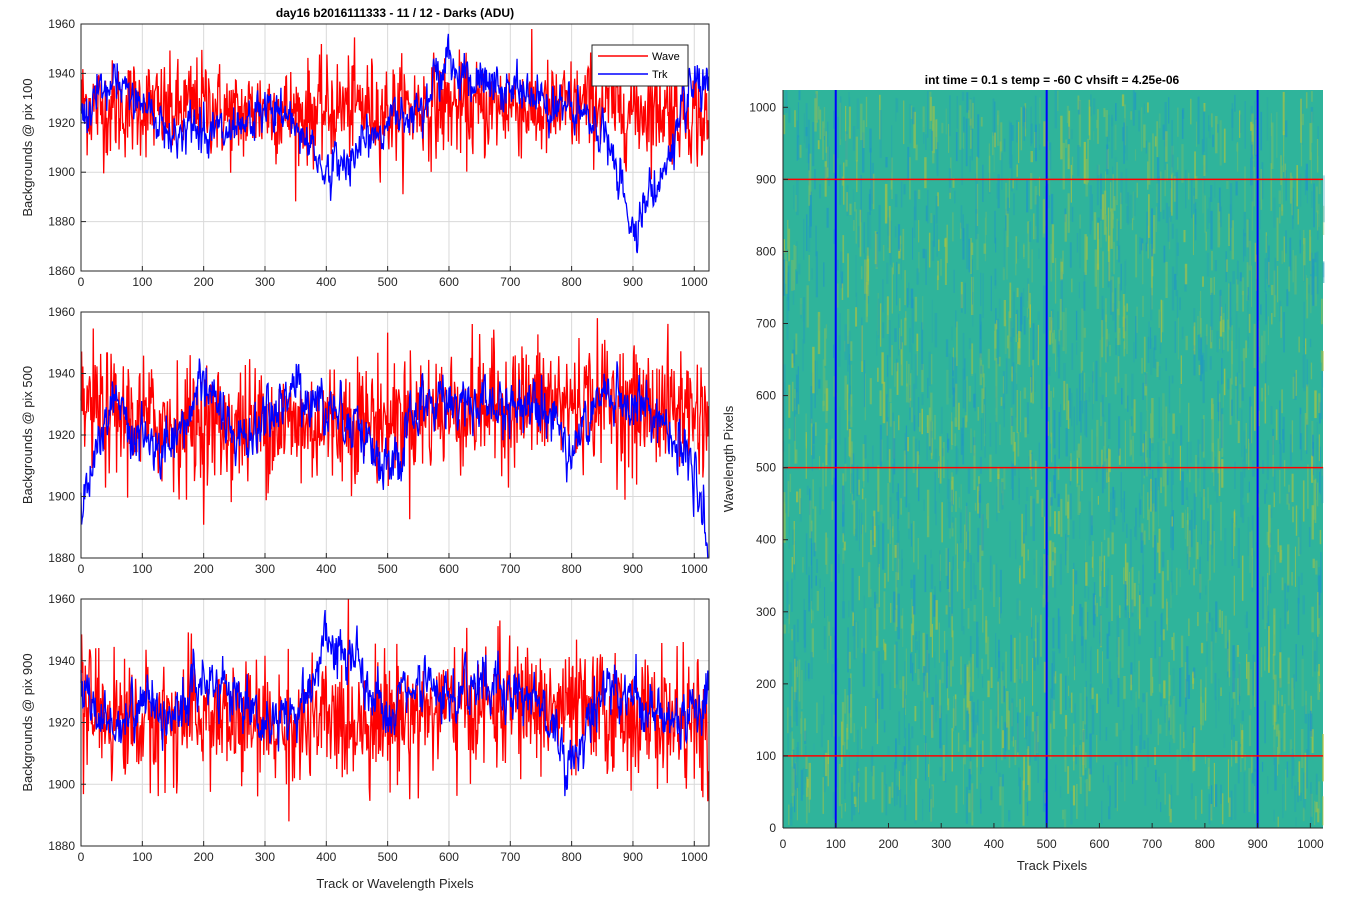  Describe the element at coordinates (666, 57) in the screenshot. I see `legend-label-wave: Wave` at that location.